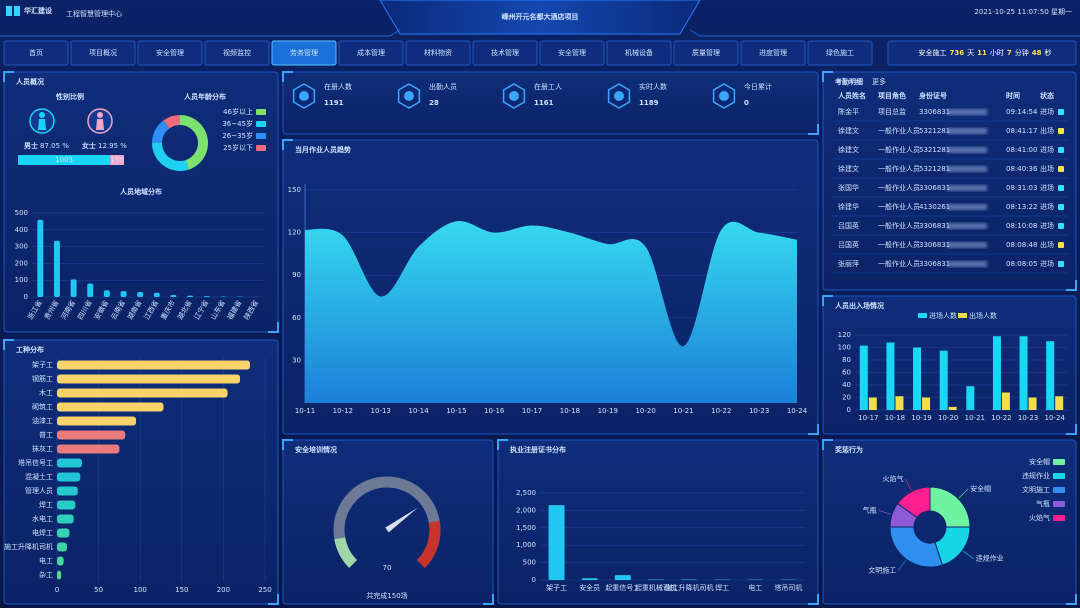  I want to click on x-tick-label: 10-24, so click(1055, 418).